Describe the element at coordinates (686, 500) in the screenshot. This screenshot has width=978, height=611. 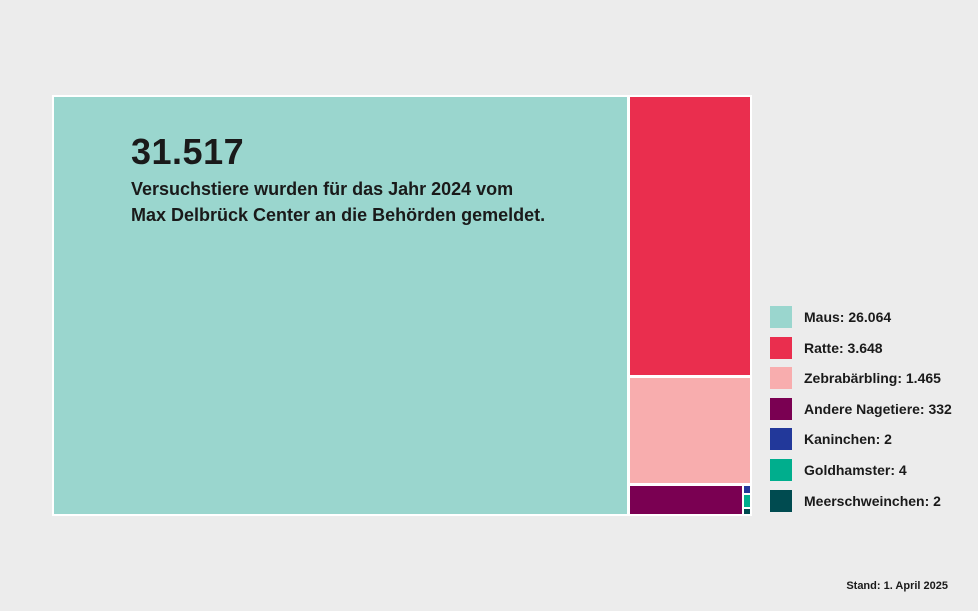
I see `treemap-block-andere-nagetiere` at that location.